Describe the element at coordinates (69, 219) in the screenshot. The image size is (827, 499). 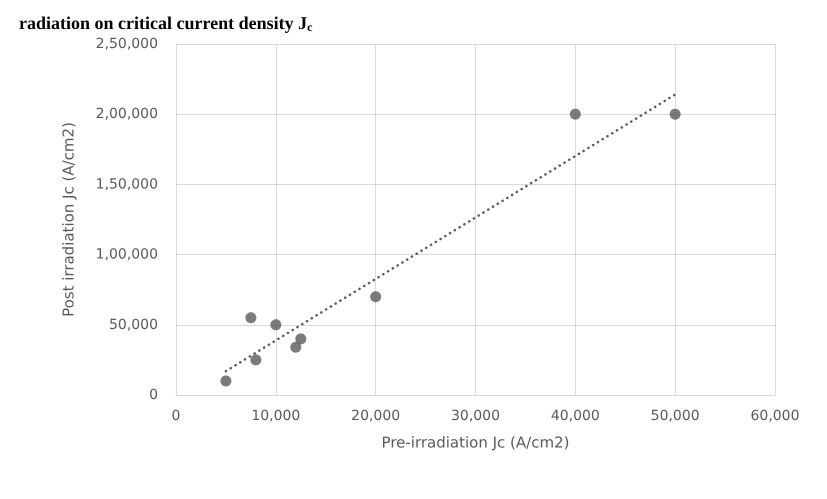
I see `y-axis-title: Post irradiation Jc (A/cm2)` at that location.